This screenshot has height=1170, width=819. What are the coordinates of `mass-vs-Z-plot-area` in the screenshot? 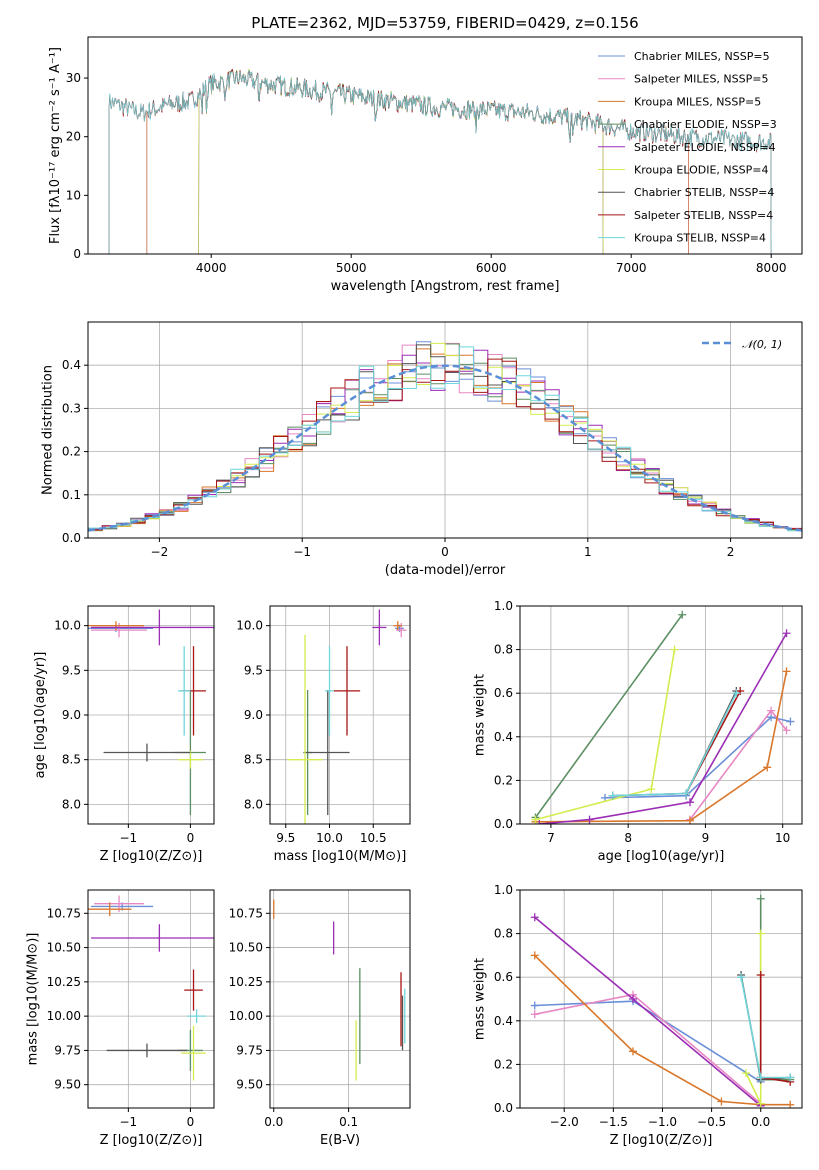 It's located at (151, 988).